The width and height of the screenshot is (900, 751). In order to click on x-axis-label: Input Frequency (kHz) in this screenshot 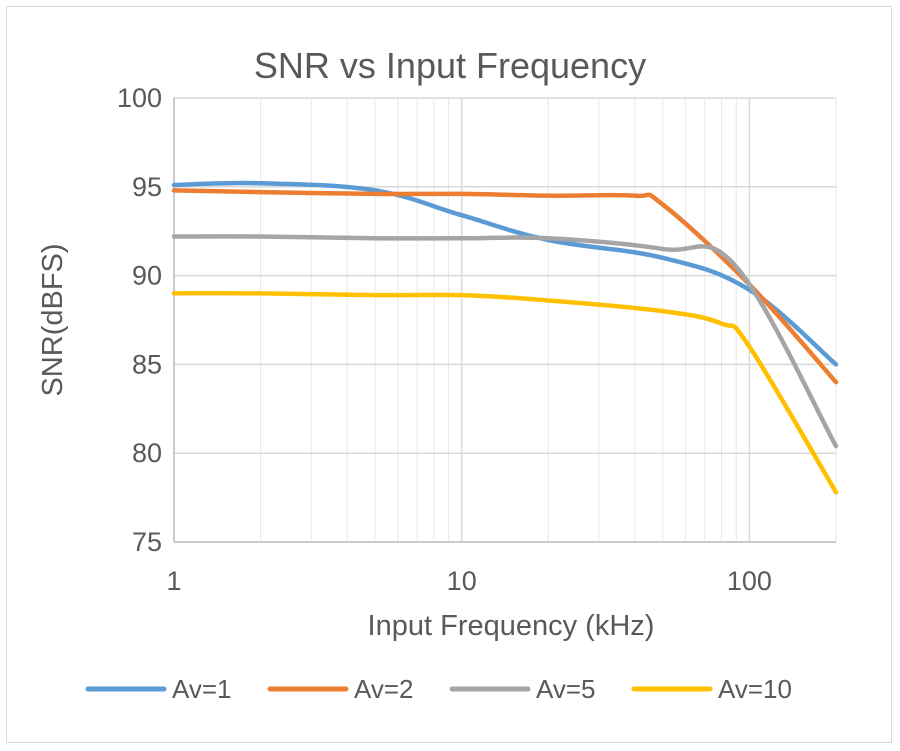, I will do `click(511, 626)`.